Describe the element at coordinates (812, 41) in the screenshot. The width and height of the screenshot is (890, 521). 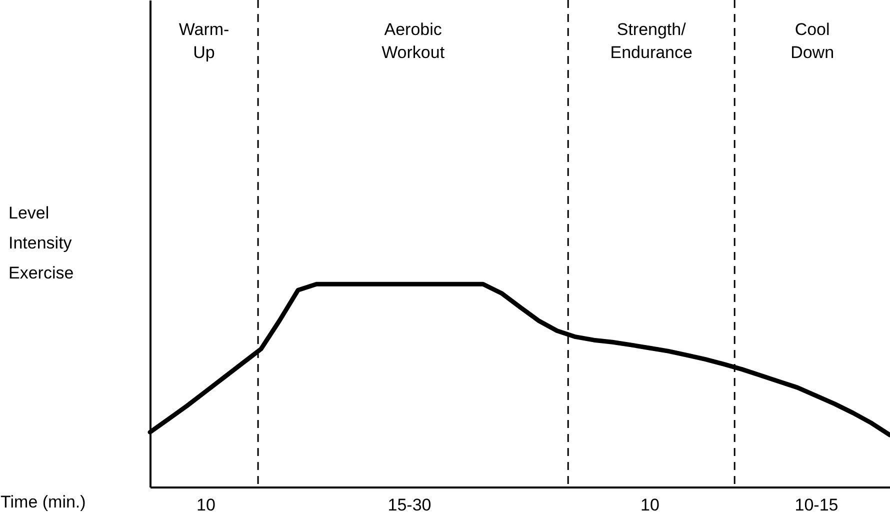
I see `text: Cool Down` at that location.